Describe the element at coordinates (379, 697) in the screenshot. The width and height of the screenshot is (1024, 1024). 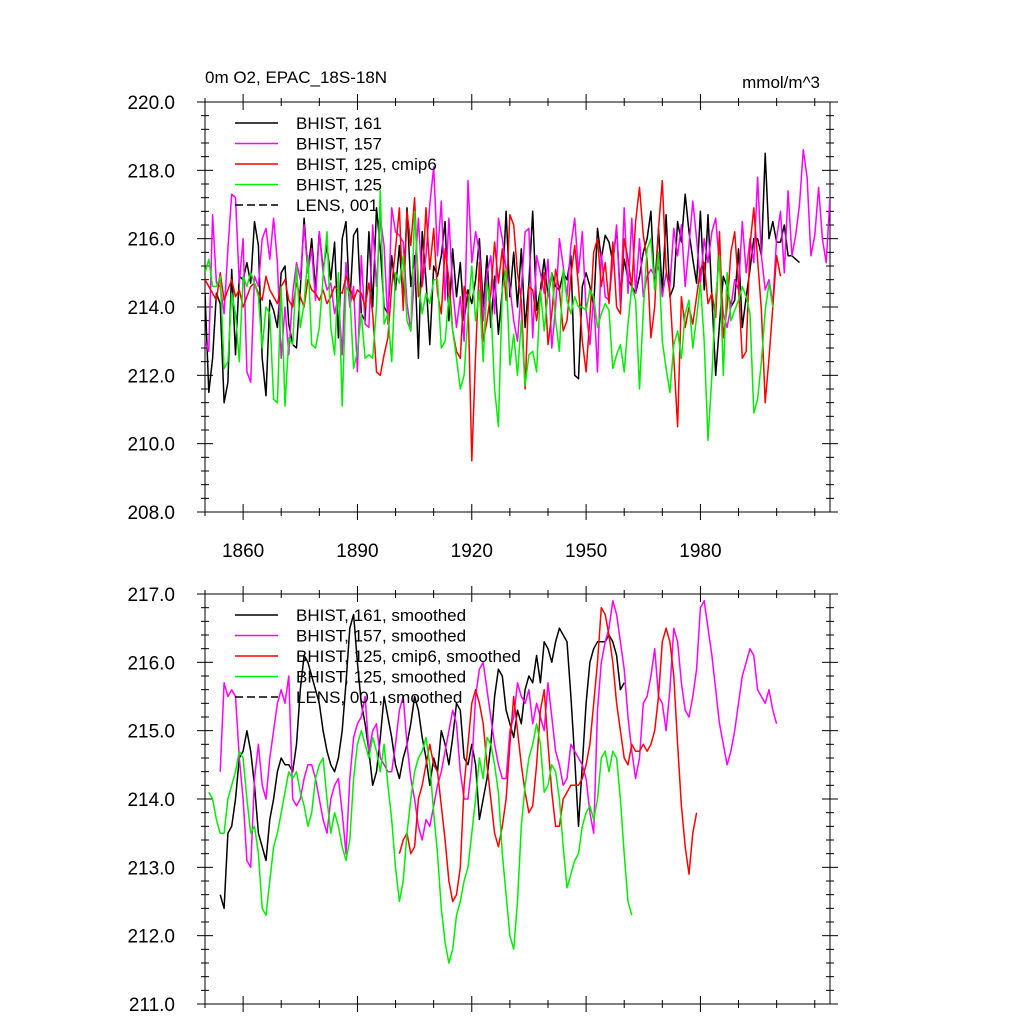
I see `legend-label: LENS, 001, smoothed` at that location.